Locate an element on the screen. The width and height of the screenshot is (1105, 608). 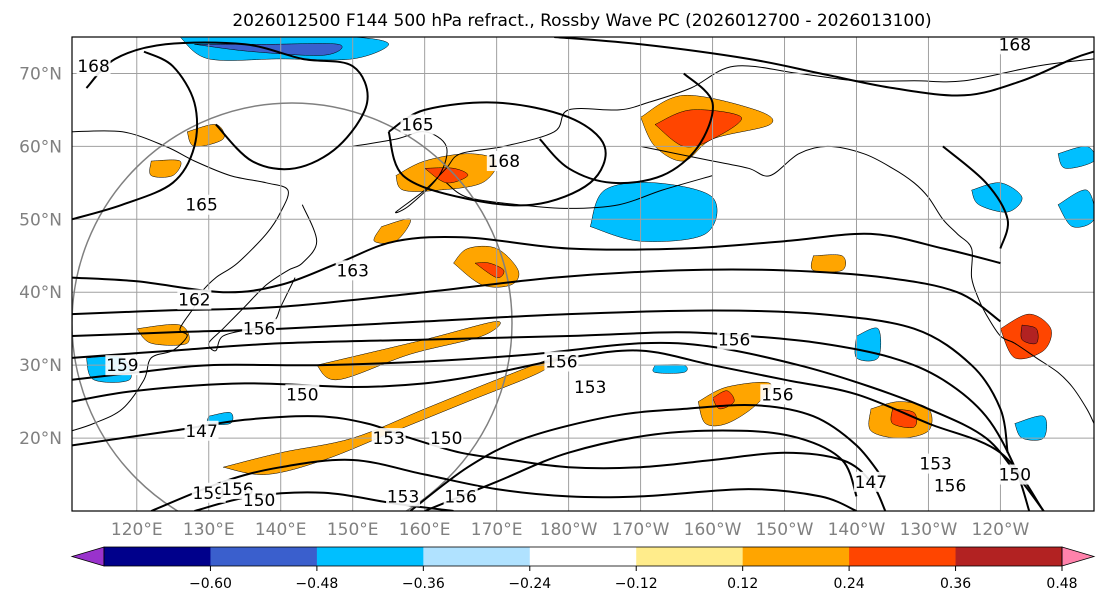
contour-label-19: 150 is located at coordinates (1015, 476).